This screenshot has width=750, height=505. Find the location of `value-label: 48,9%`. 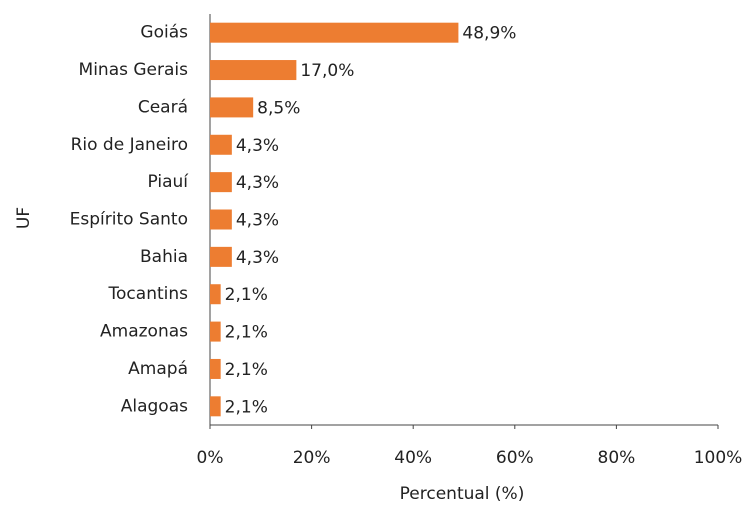

value-label: 48,9% is located at coordinates (489, 34).